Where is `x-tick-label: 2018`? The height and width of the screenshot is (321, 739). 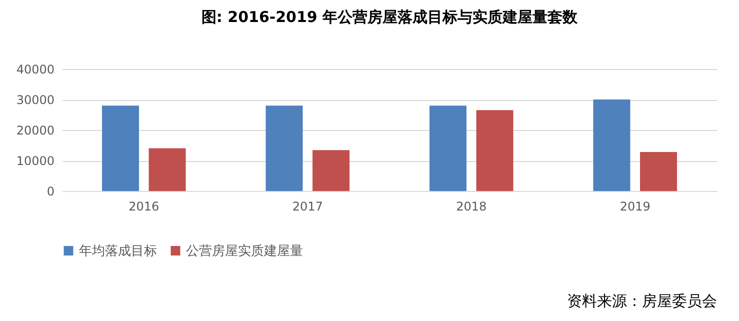
x-tick-label: 2018 is located at coordinates (471, 207).